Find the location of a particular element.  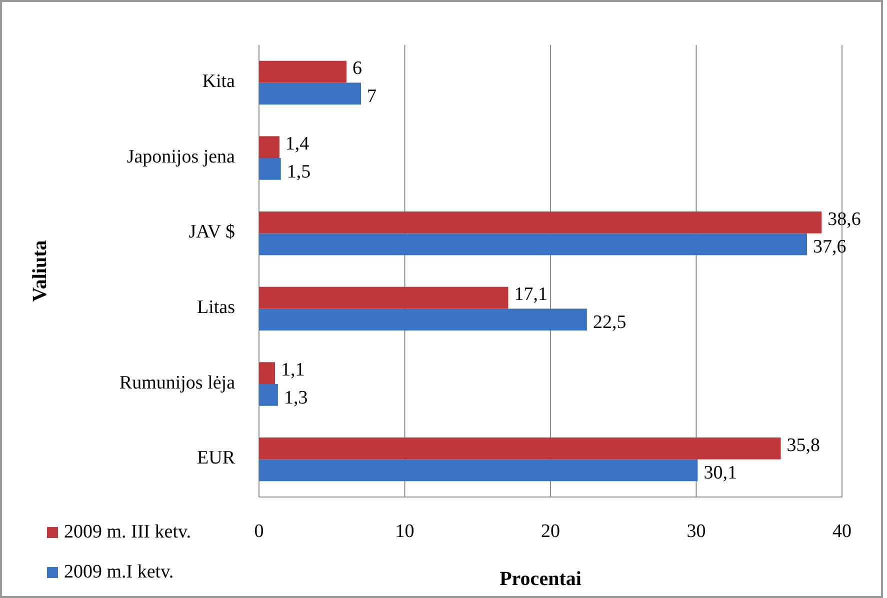

data-label: 22,5 is located at coordinates (609, 322).